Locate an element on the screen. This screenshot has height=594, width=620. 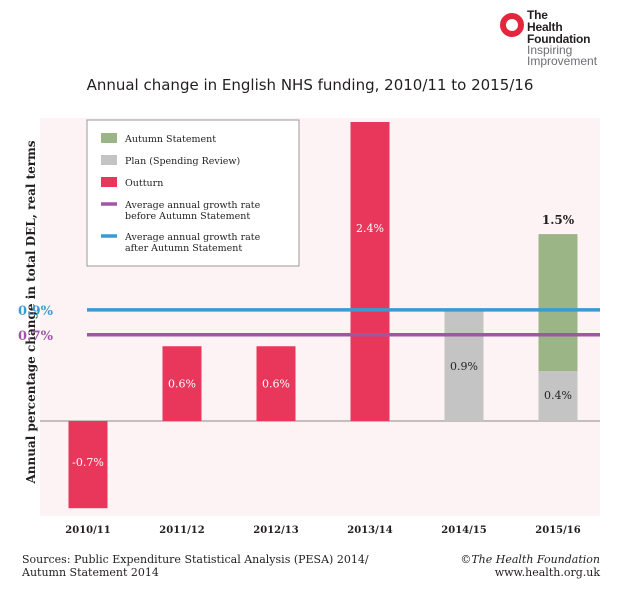
x-tick-label: 2012/13 is located at coordinates (275, 530).